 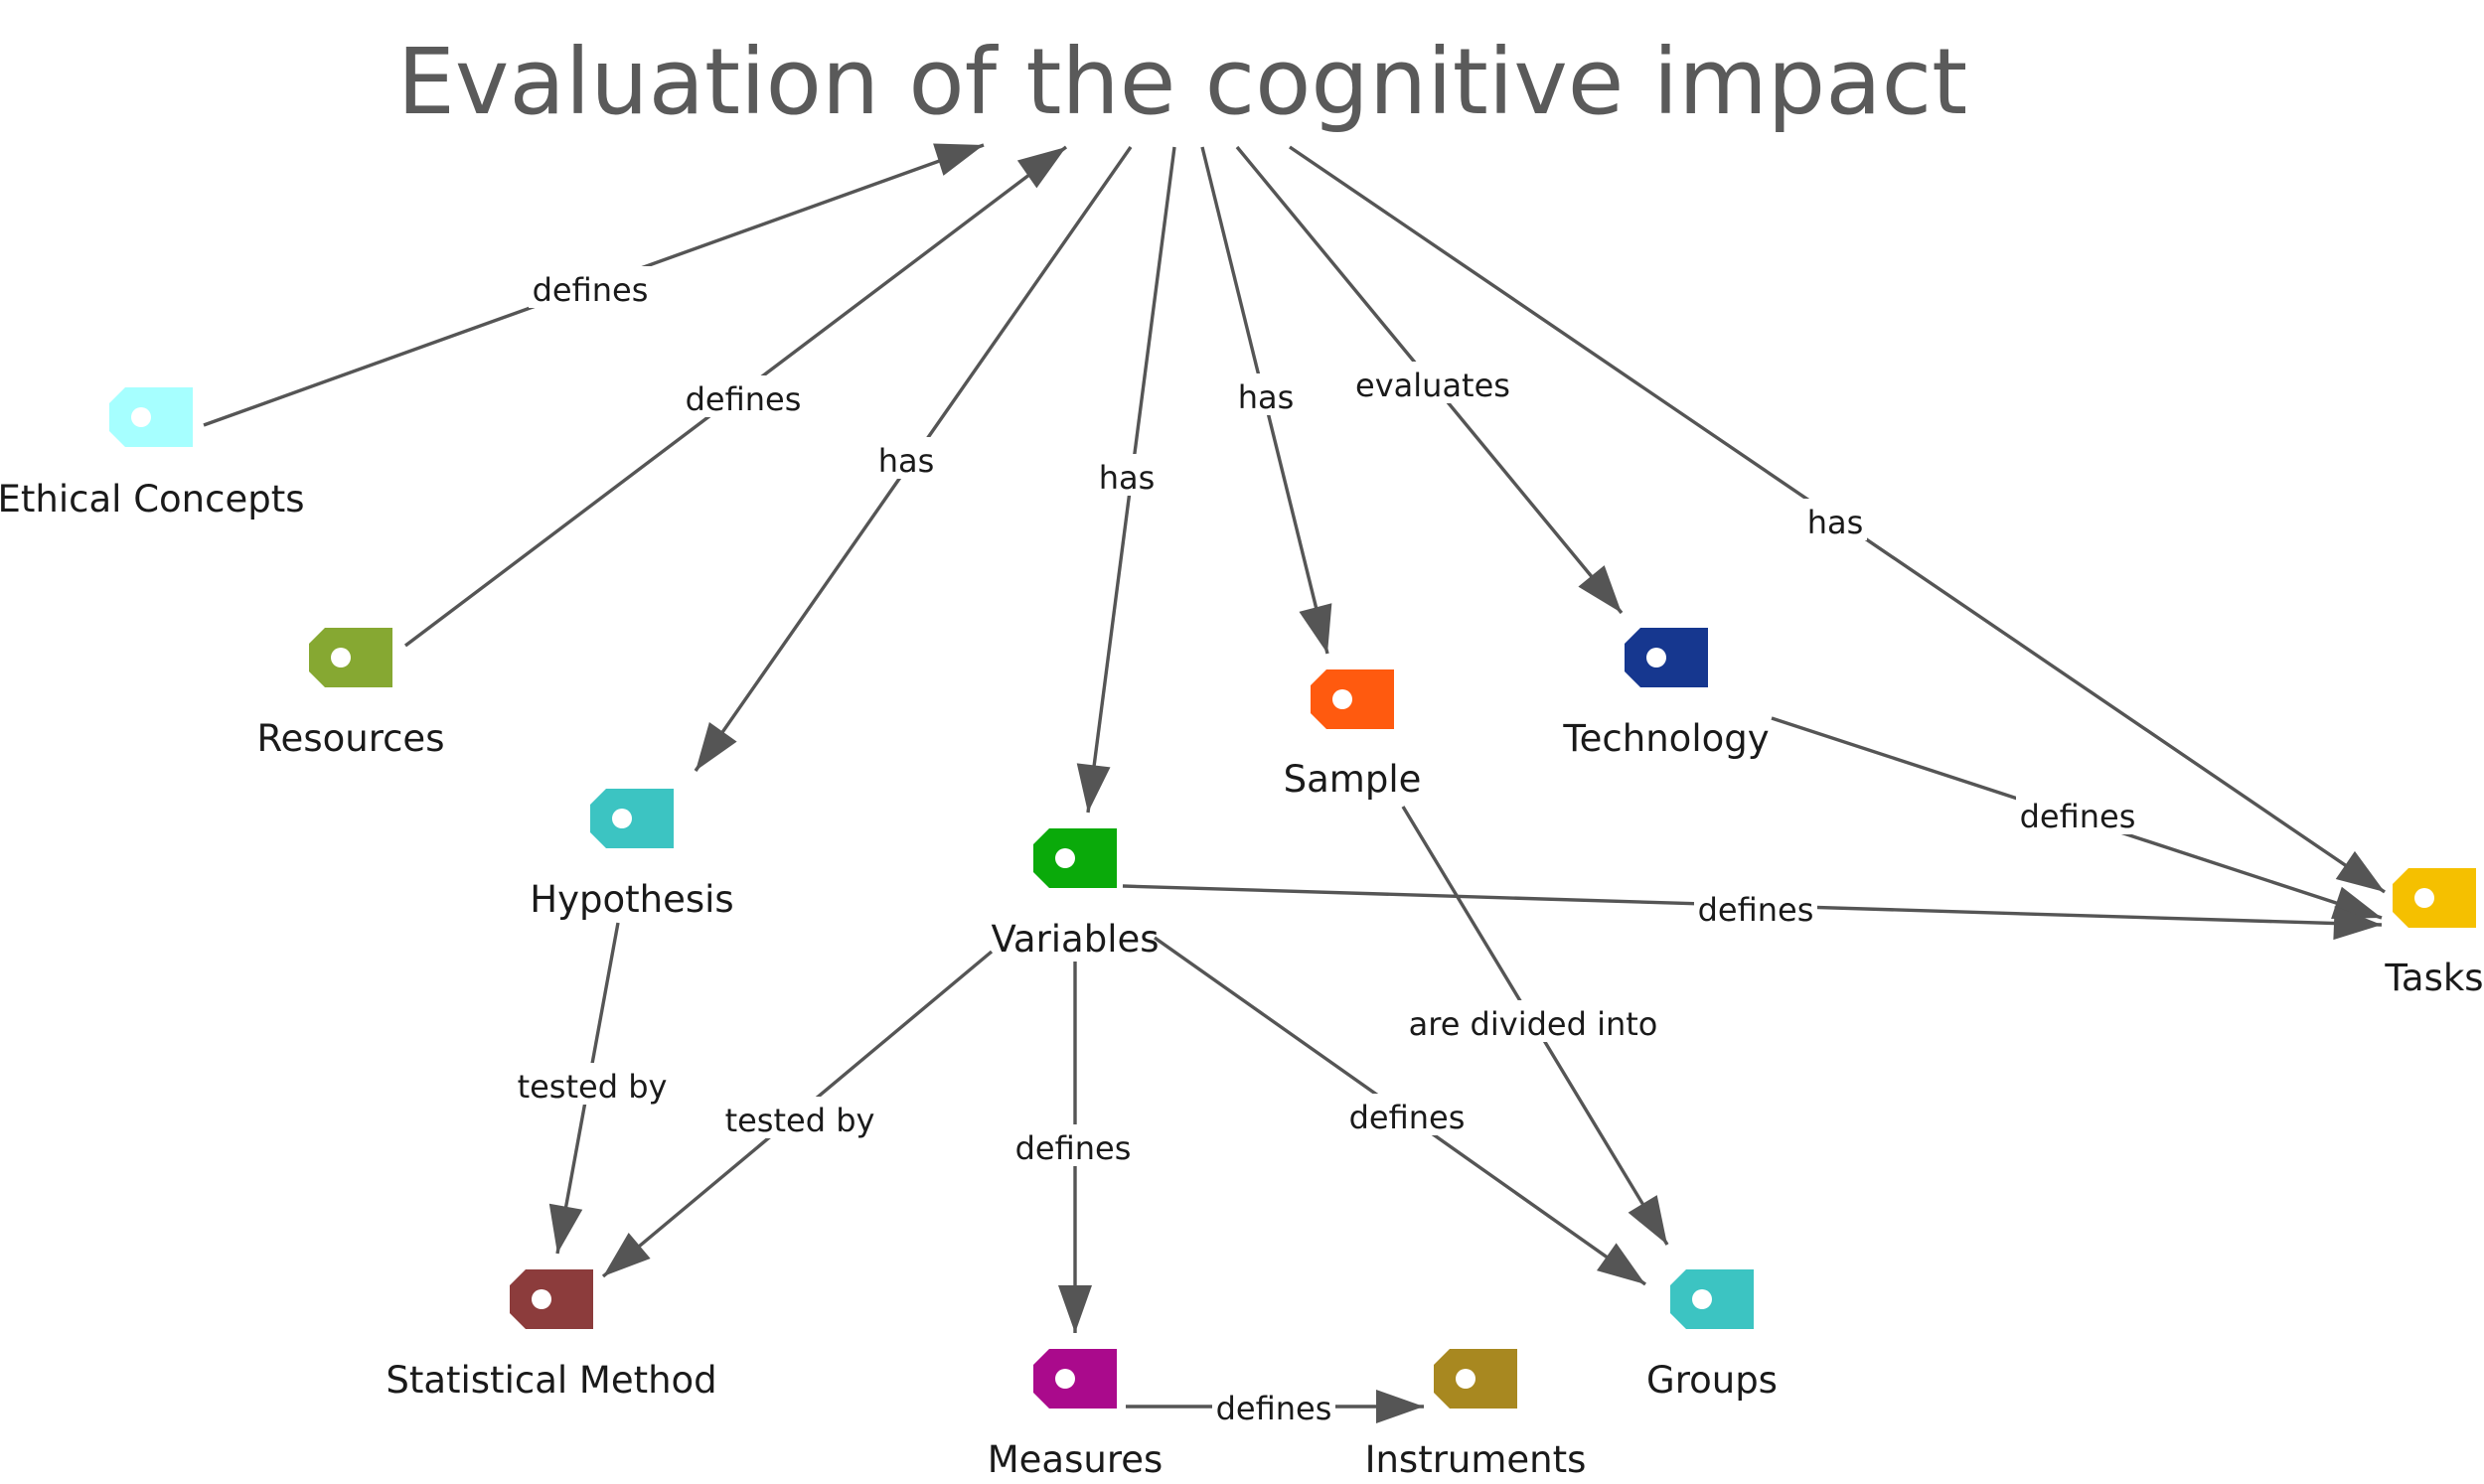 What do you see at coordinates (632, 899) in the screenshot?
I see `node-label: Hypothesis` at bounding box center [632, 899].